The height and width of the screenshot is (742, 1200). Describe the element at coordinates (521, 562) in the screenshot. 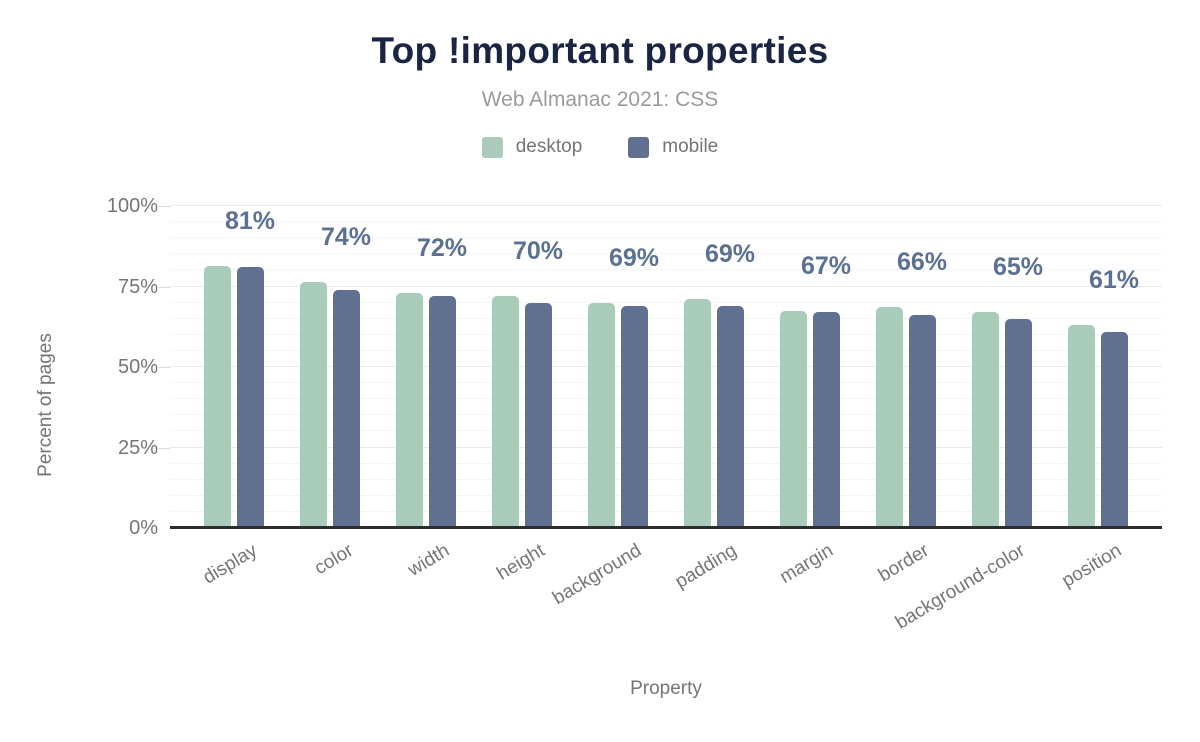

I see `x-tick-label-height: height` at that location.